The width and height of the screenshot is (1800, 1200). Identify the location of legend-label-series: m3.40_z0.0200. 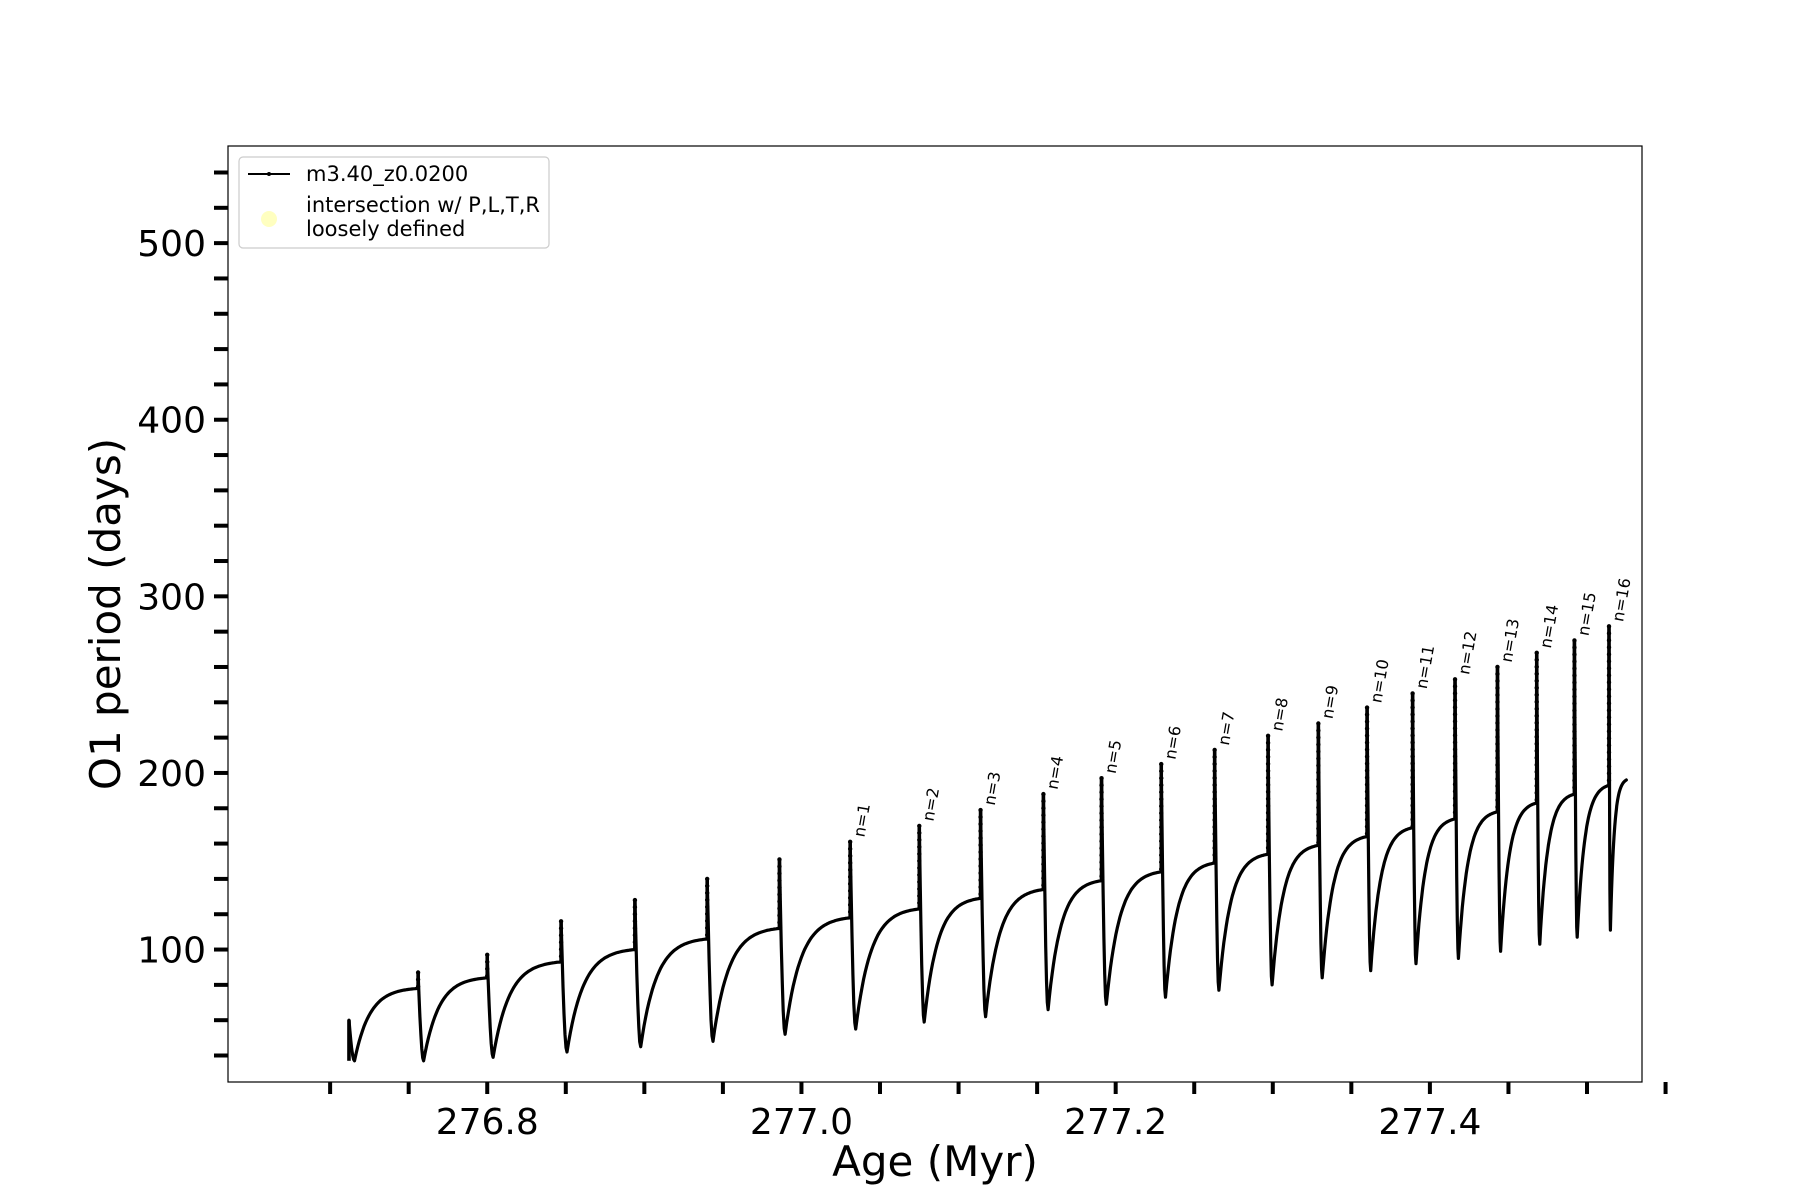
(387, 174).